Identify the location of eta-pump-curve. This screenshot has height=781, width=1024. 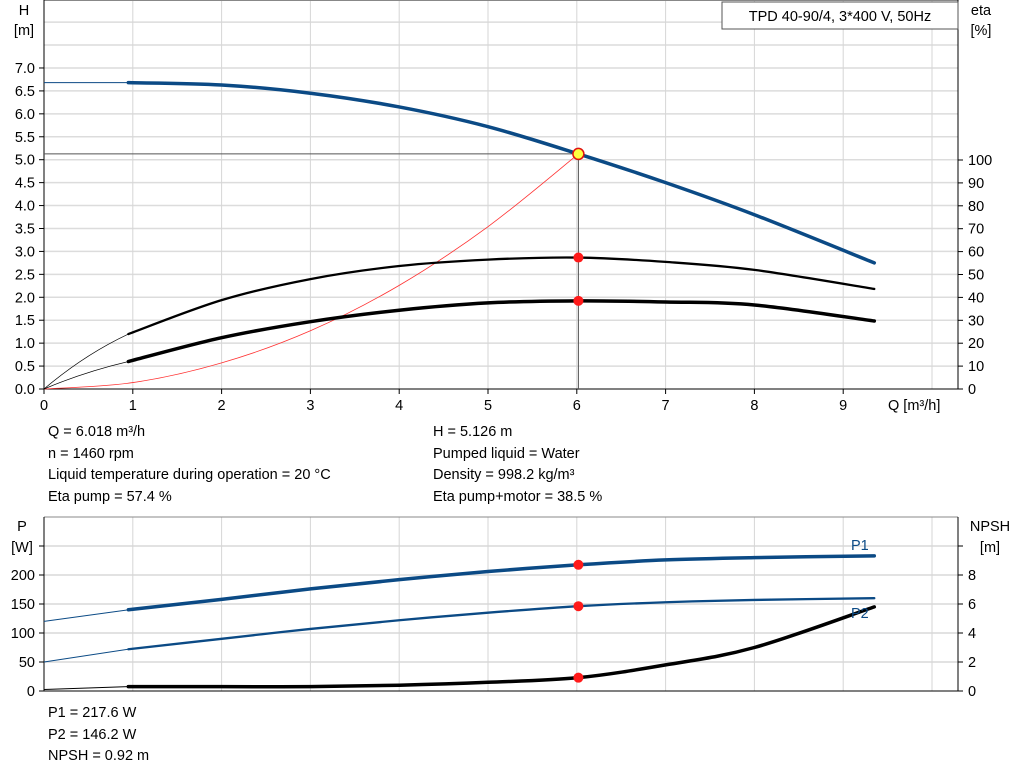
(501, 296).